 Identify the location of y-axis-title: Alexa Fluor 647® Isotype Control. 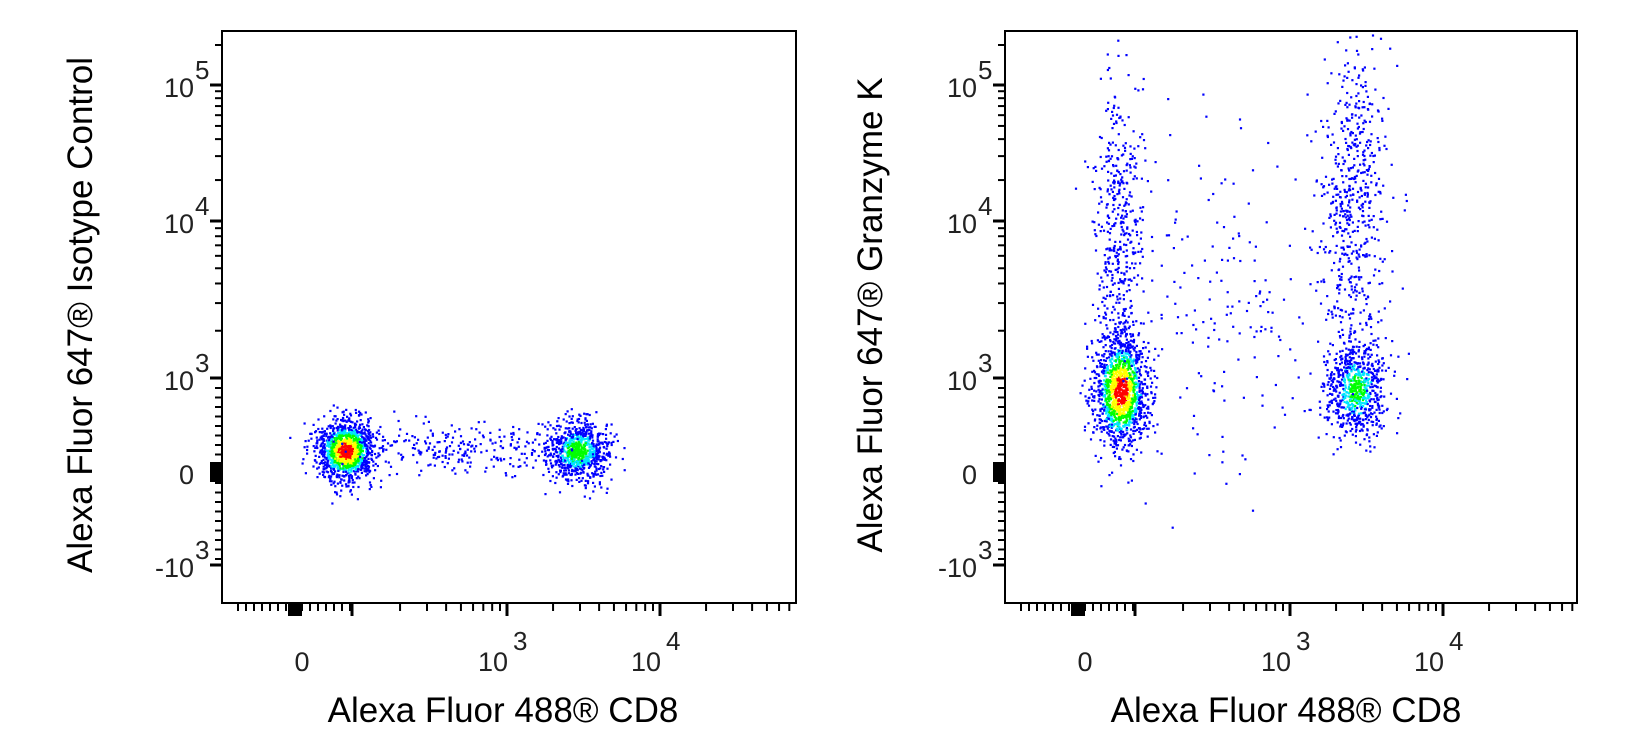
(80, 315).